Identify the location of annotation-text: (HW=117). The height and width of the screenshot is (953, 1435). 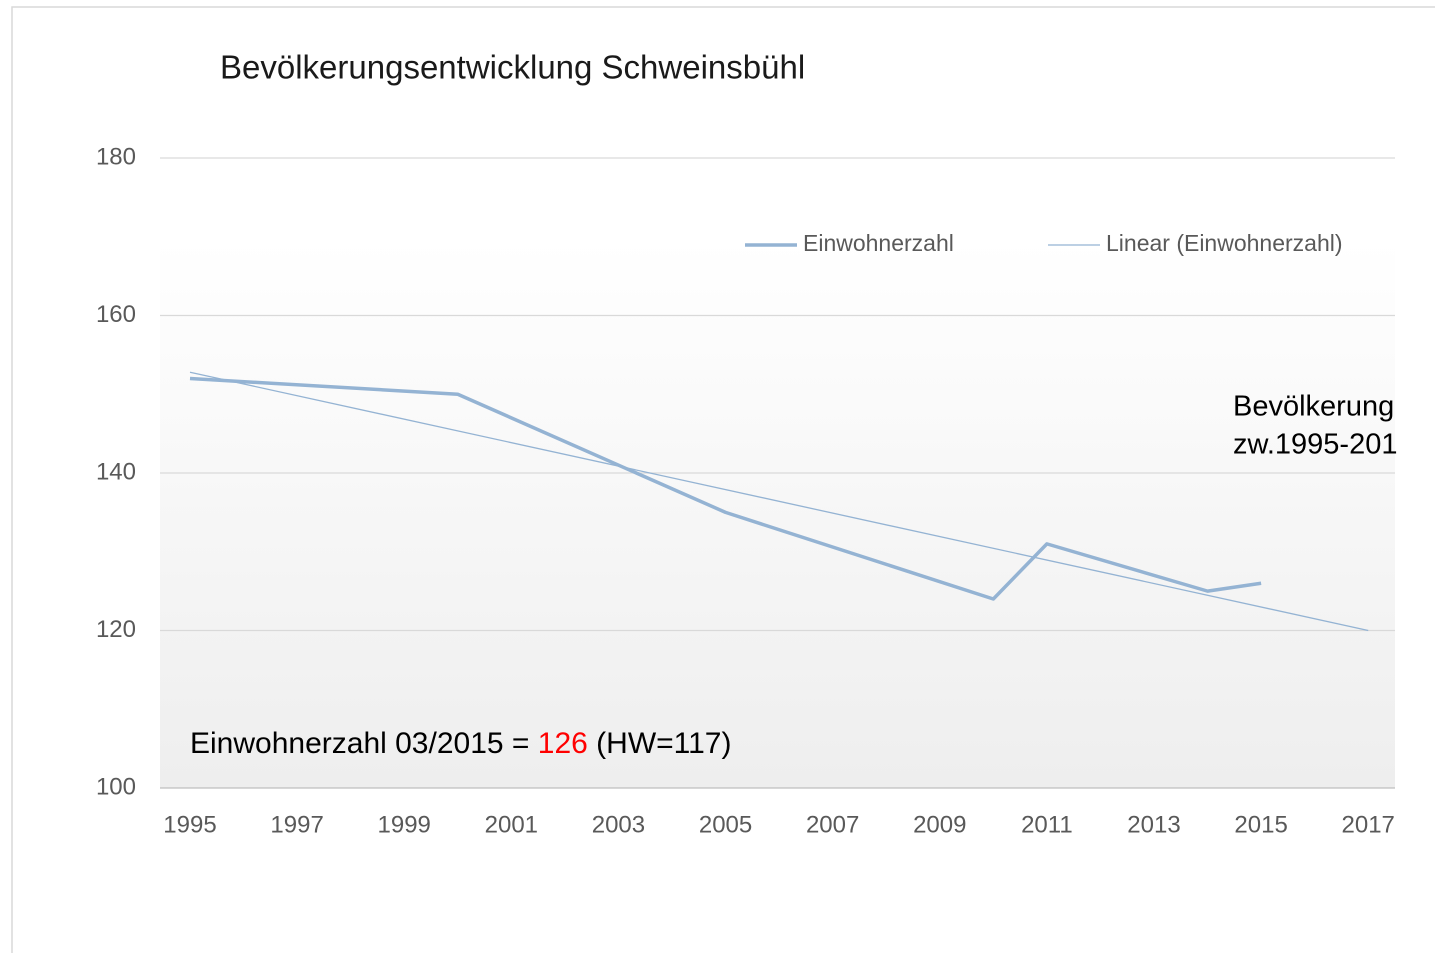
(660, 743).